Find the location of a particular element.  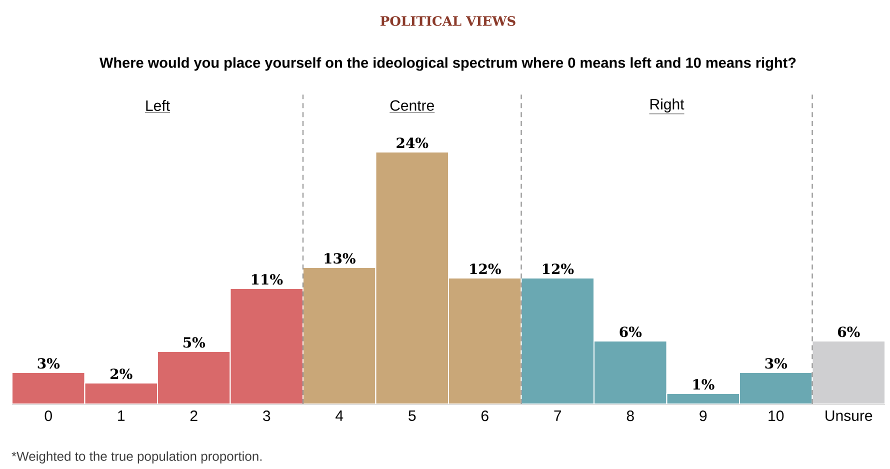

data-label: 24% is located at coordinates (412, 143).